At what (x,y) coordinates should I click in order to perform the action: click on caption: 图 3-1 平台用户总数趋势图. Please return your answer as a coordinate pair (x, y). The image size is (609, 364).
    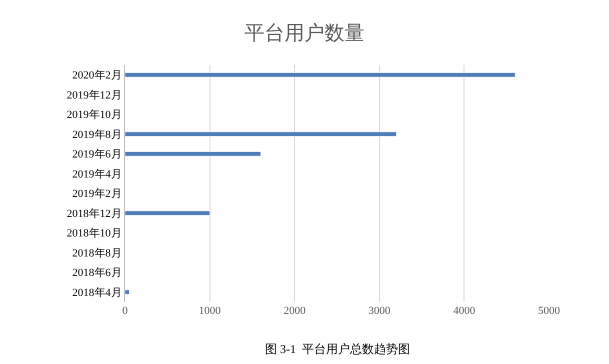
    Looking at the image, I should click on (337, 349).